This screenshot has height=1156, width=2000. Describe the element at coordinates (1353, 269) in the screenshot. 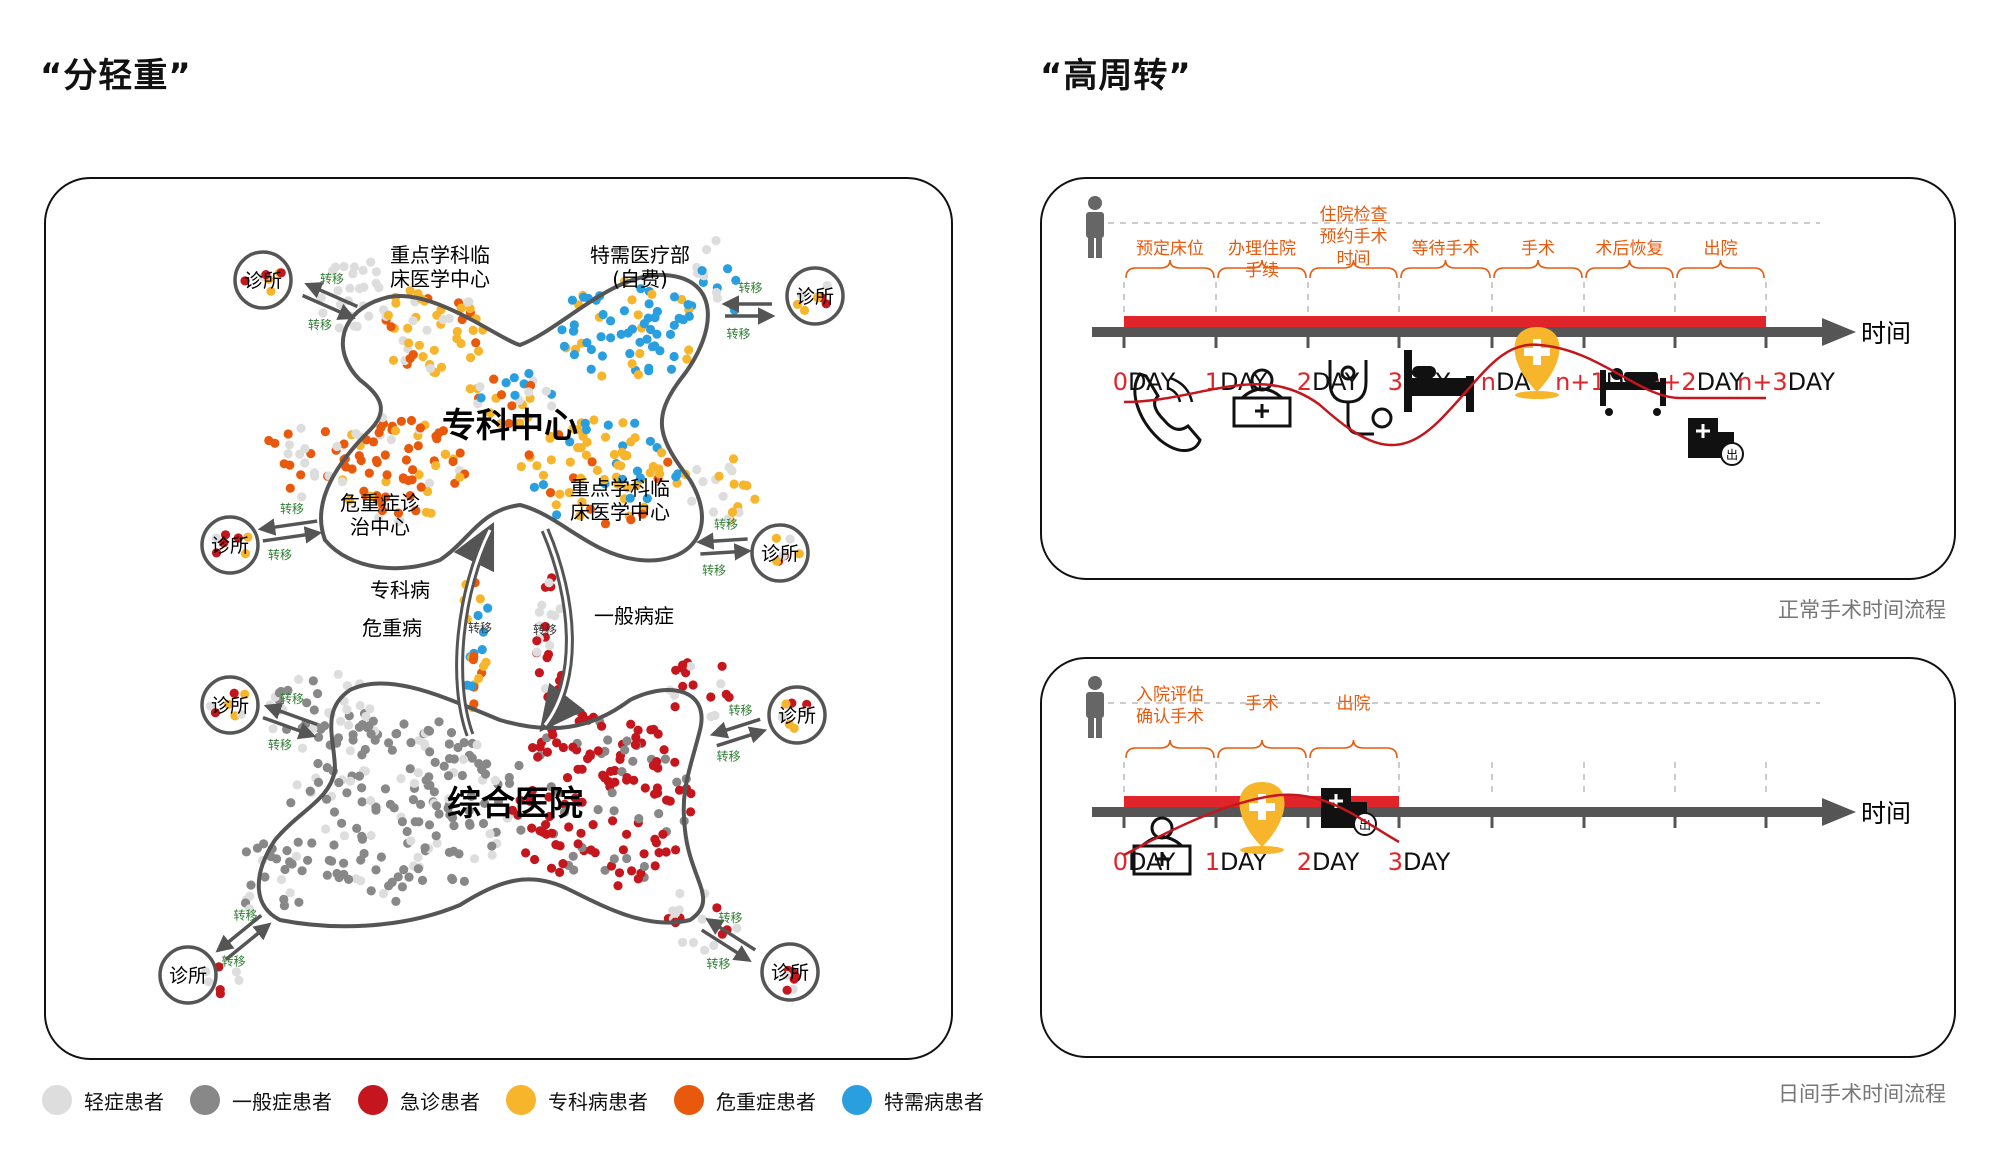

I see `step-brace` at that location.